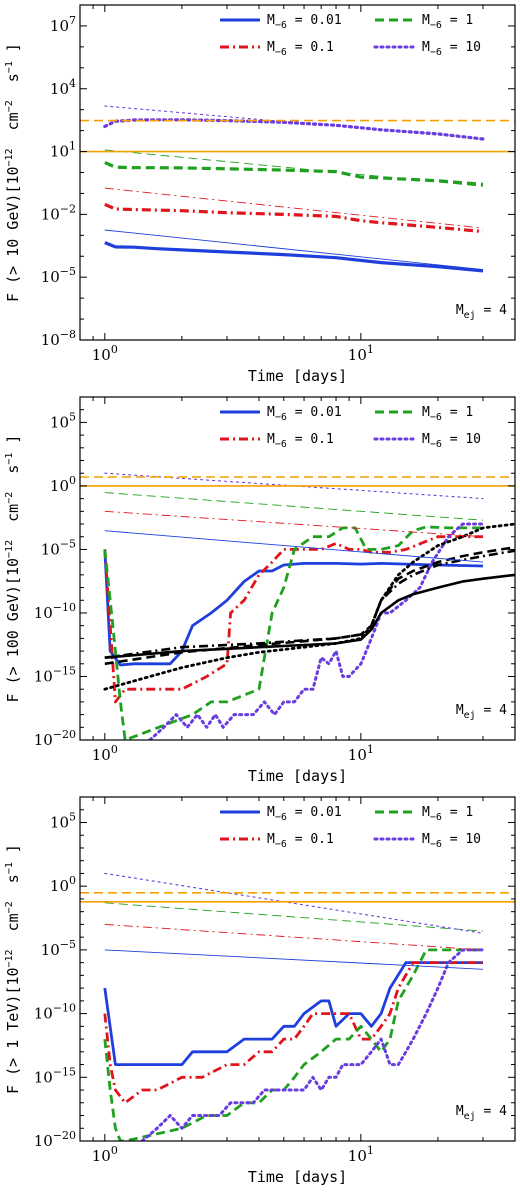  I want to click on y-axis-label: F (> 10 GeV)[10−12 cm−2 s−1 ], so click(13, 172).